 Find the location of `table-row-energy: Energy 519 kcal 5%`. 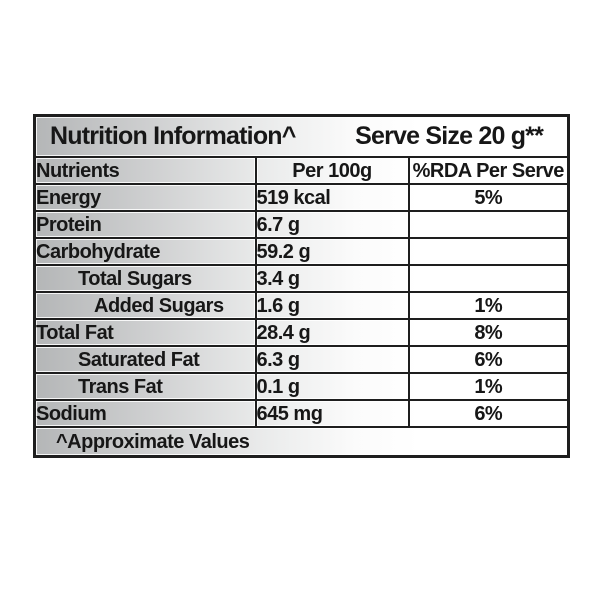

table-row-energy: Energy 519 kcal 5% is located at coordinates (301, 197).